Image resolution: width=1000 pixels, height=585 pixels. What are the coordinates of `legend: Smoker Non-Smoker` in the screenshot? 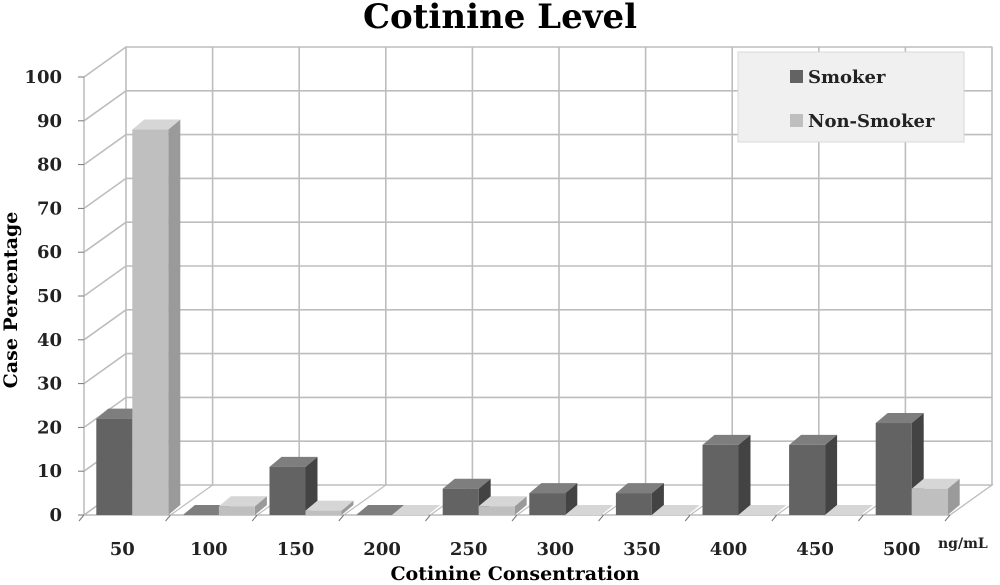 It's located at (851, 97).